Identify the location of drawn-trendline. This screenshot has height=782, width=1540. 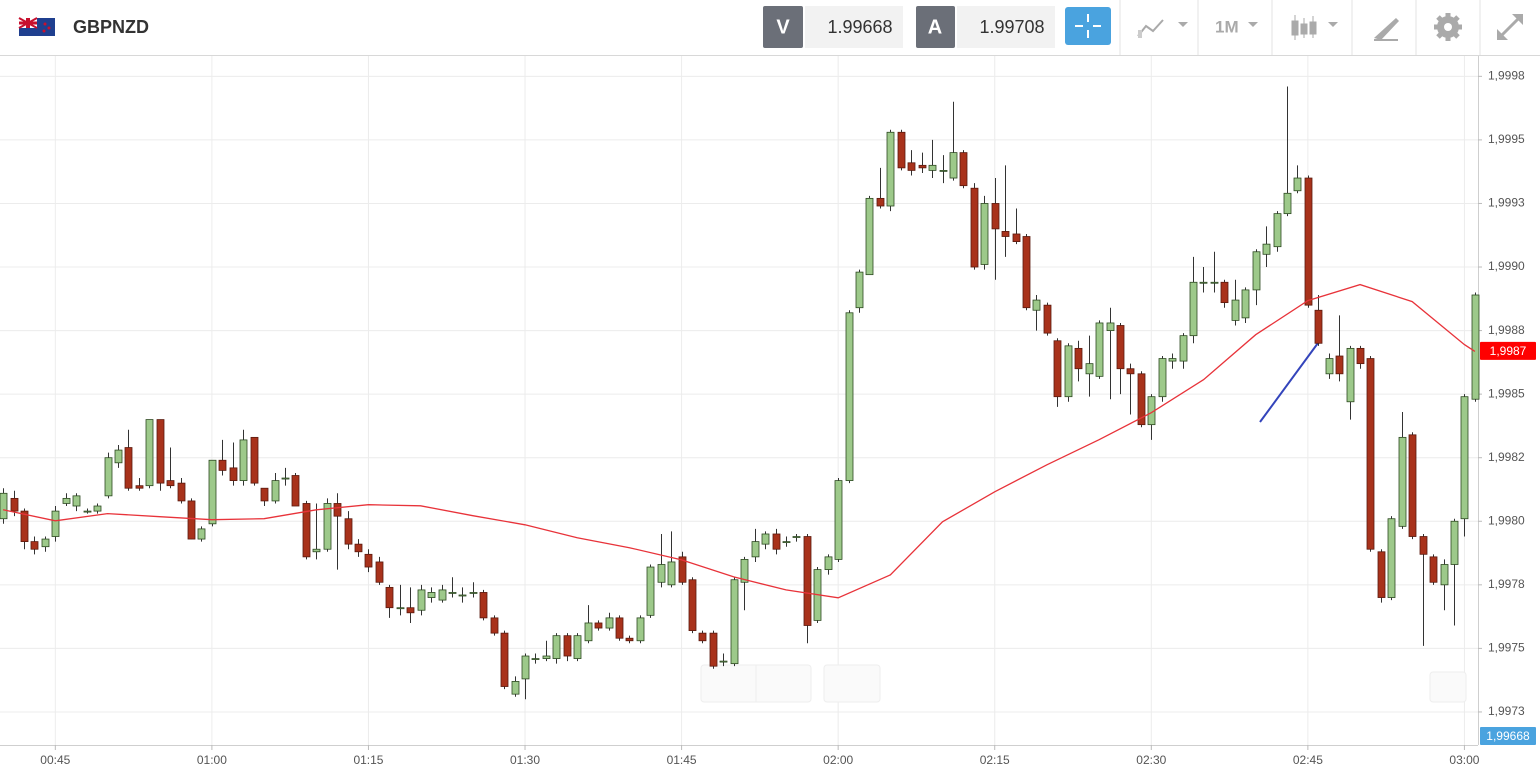
(1289, 382).